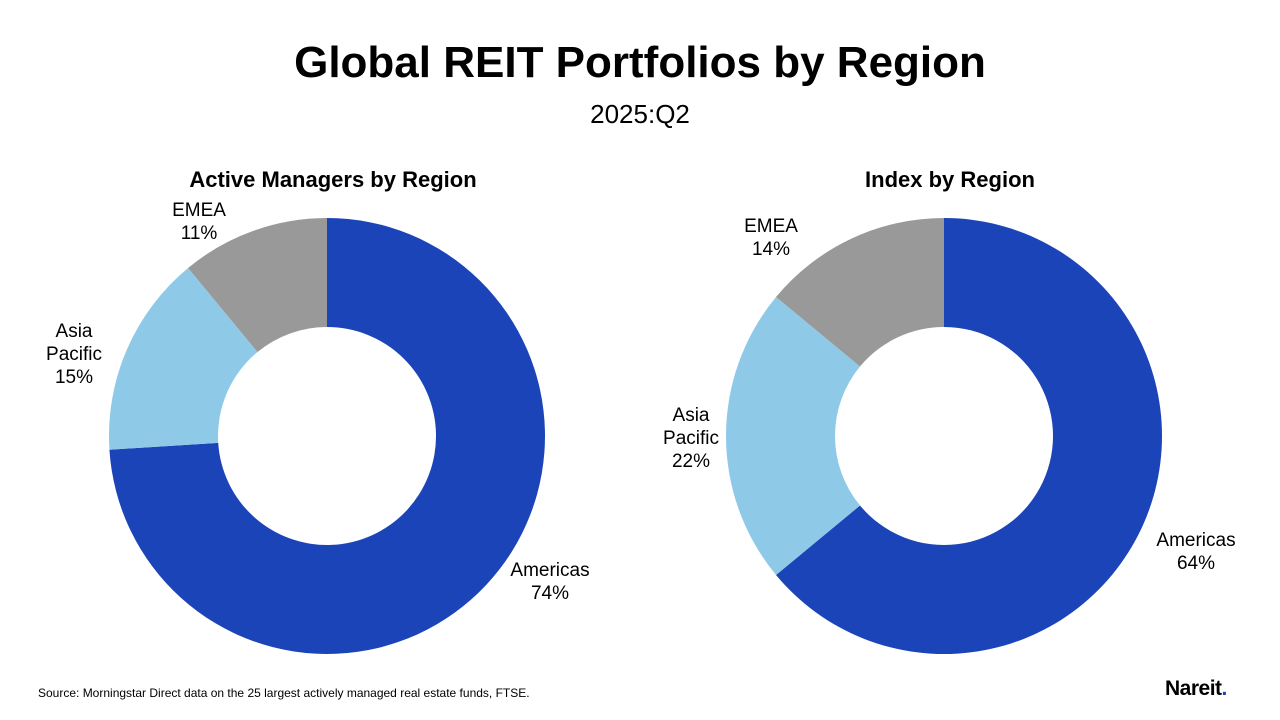  I want to click on page-title: Global REIT Portfolios by Region, so click(640, 62).